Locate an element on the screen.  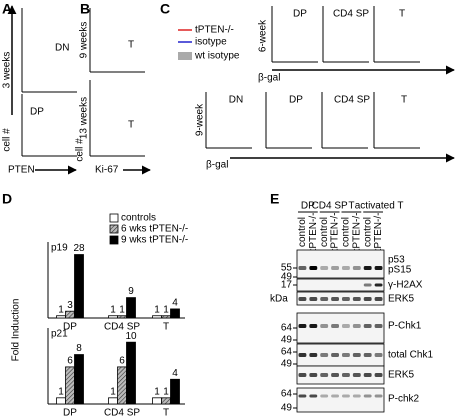
protein-label: γ-H2AX is located at coordinates (405, 285).